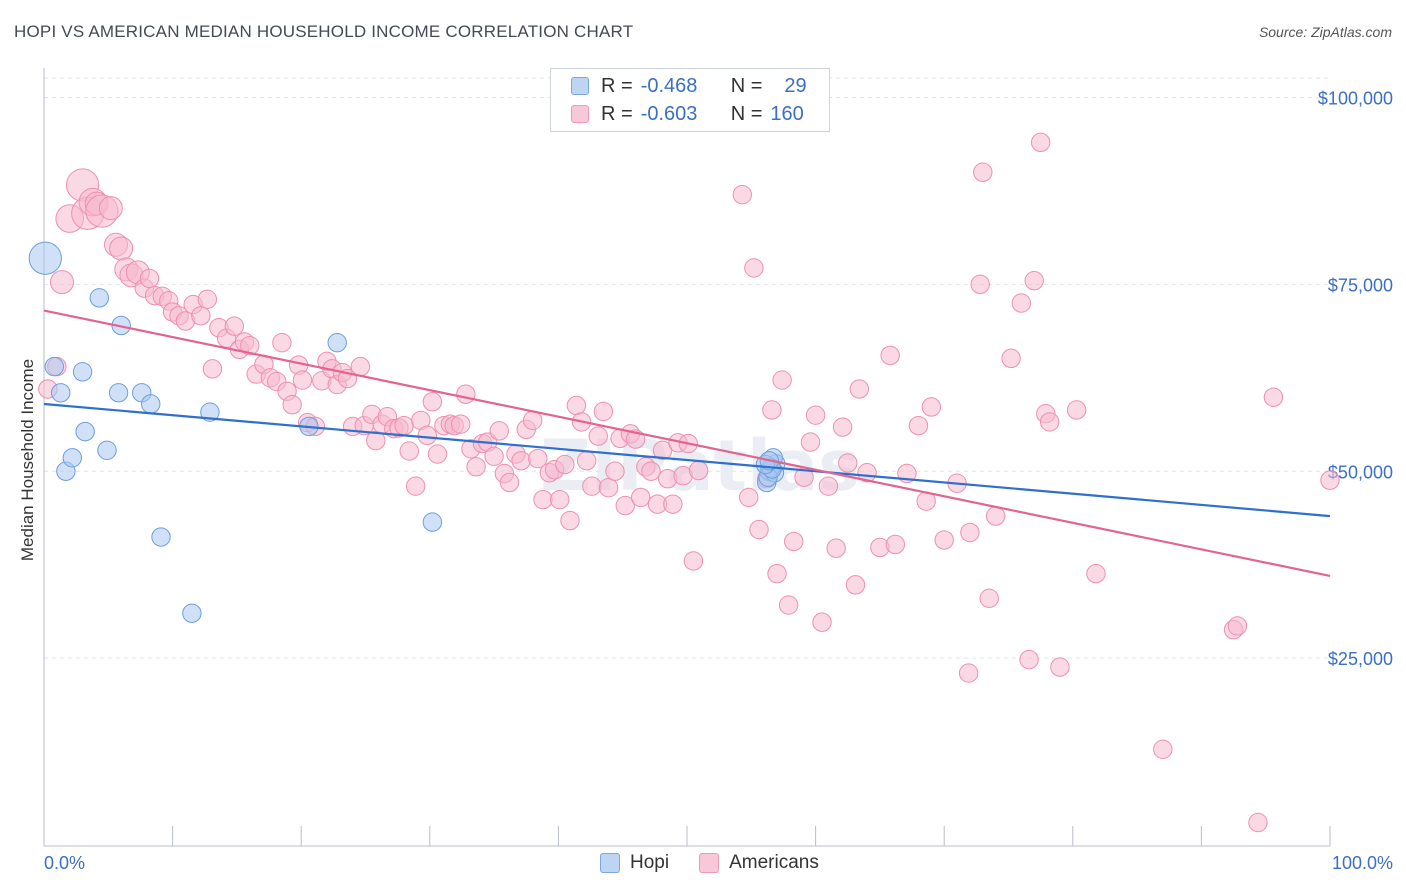  I want to click on legend-item-hopi: Hopi, so click(634, 863).